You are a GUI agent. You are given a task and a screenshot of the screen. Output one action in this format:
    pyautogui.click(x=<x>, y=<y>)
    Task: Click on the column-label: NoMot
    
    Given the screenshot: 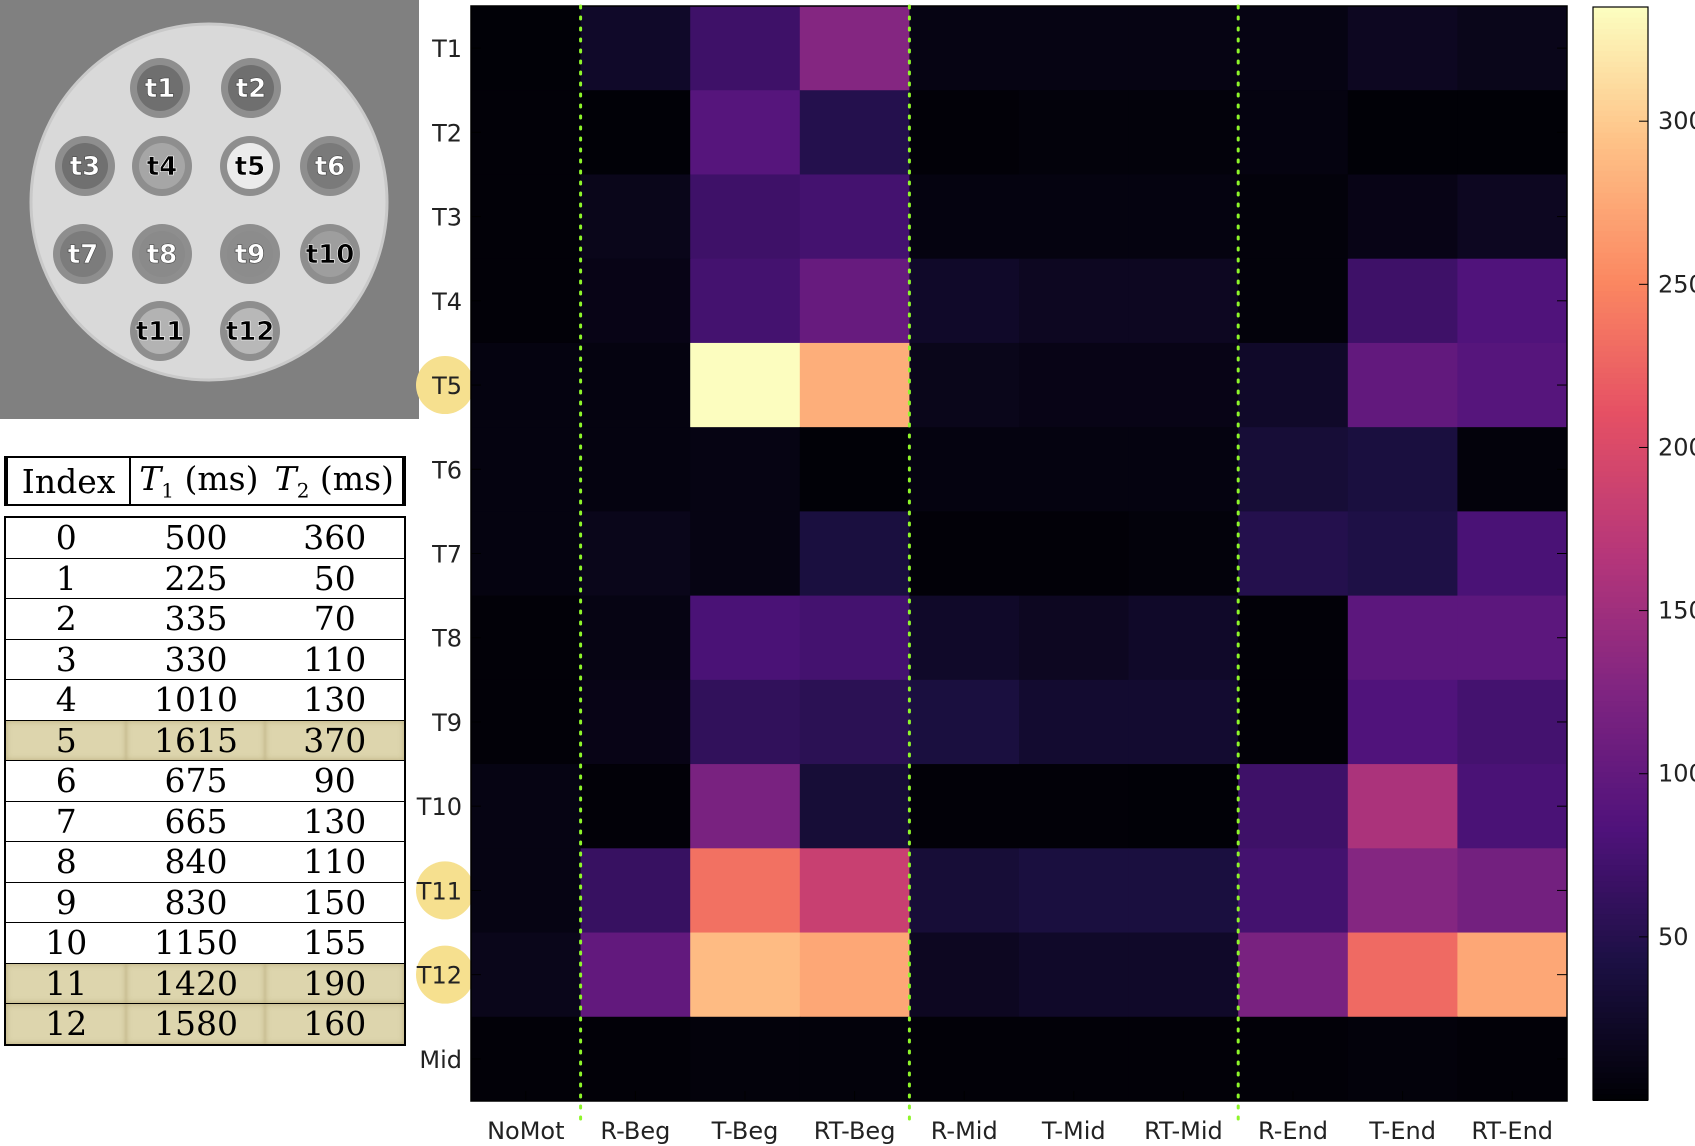 What is the action you would take?
    pyautogui.click(x=525, y=1131)
    